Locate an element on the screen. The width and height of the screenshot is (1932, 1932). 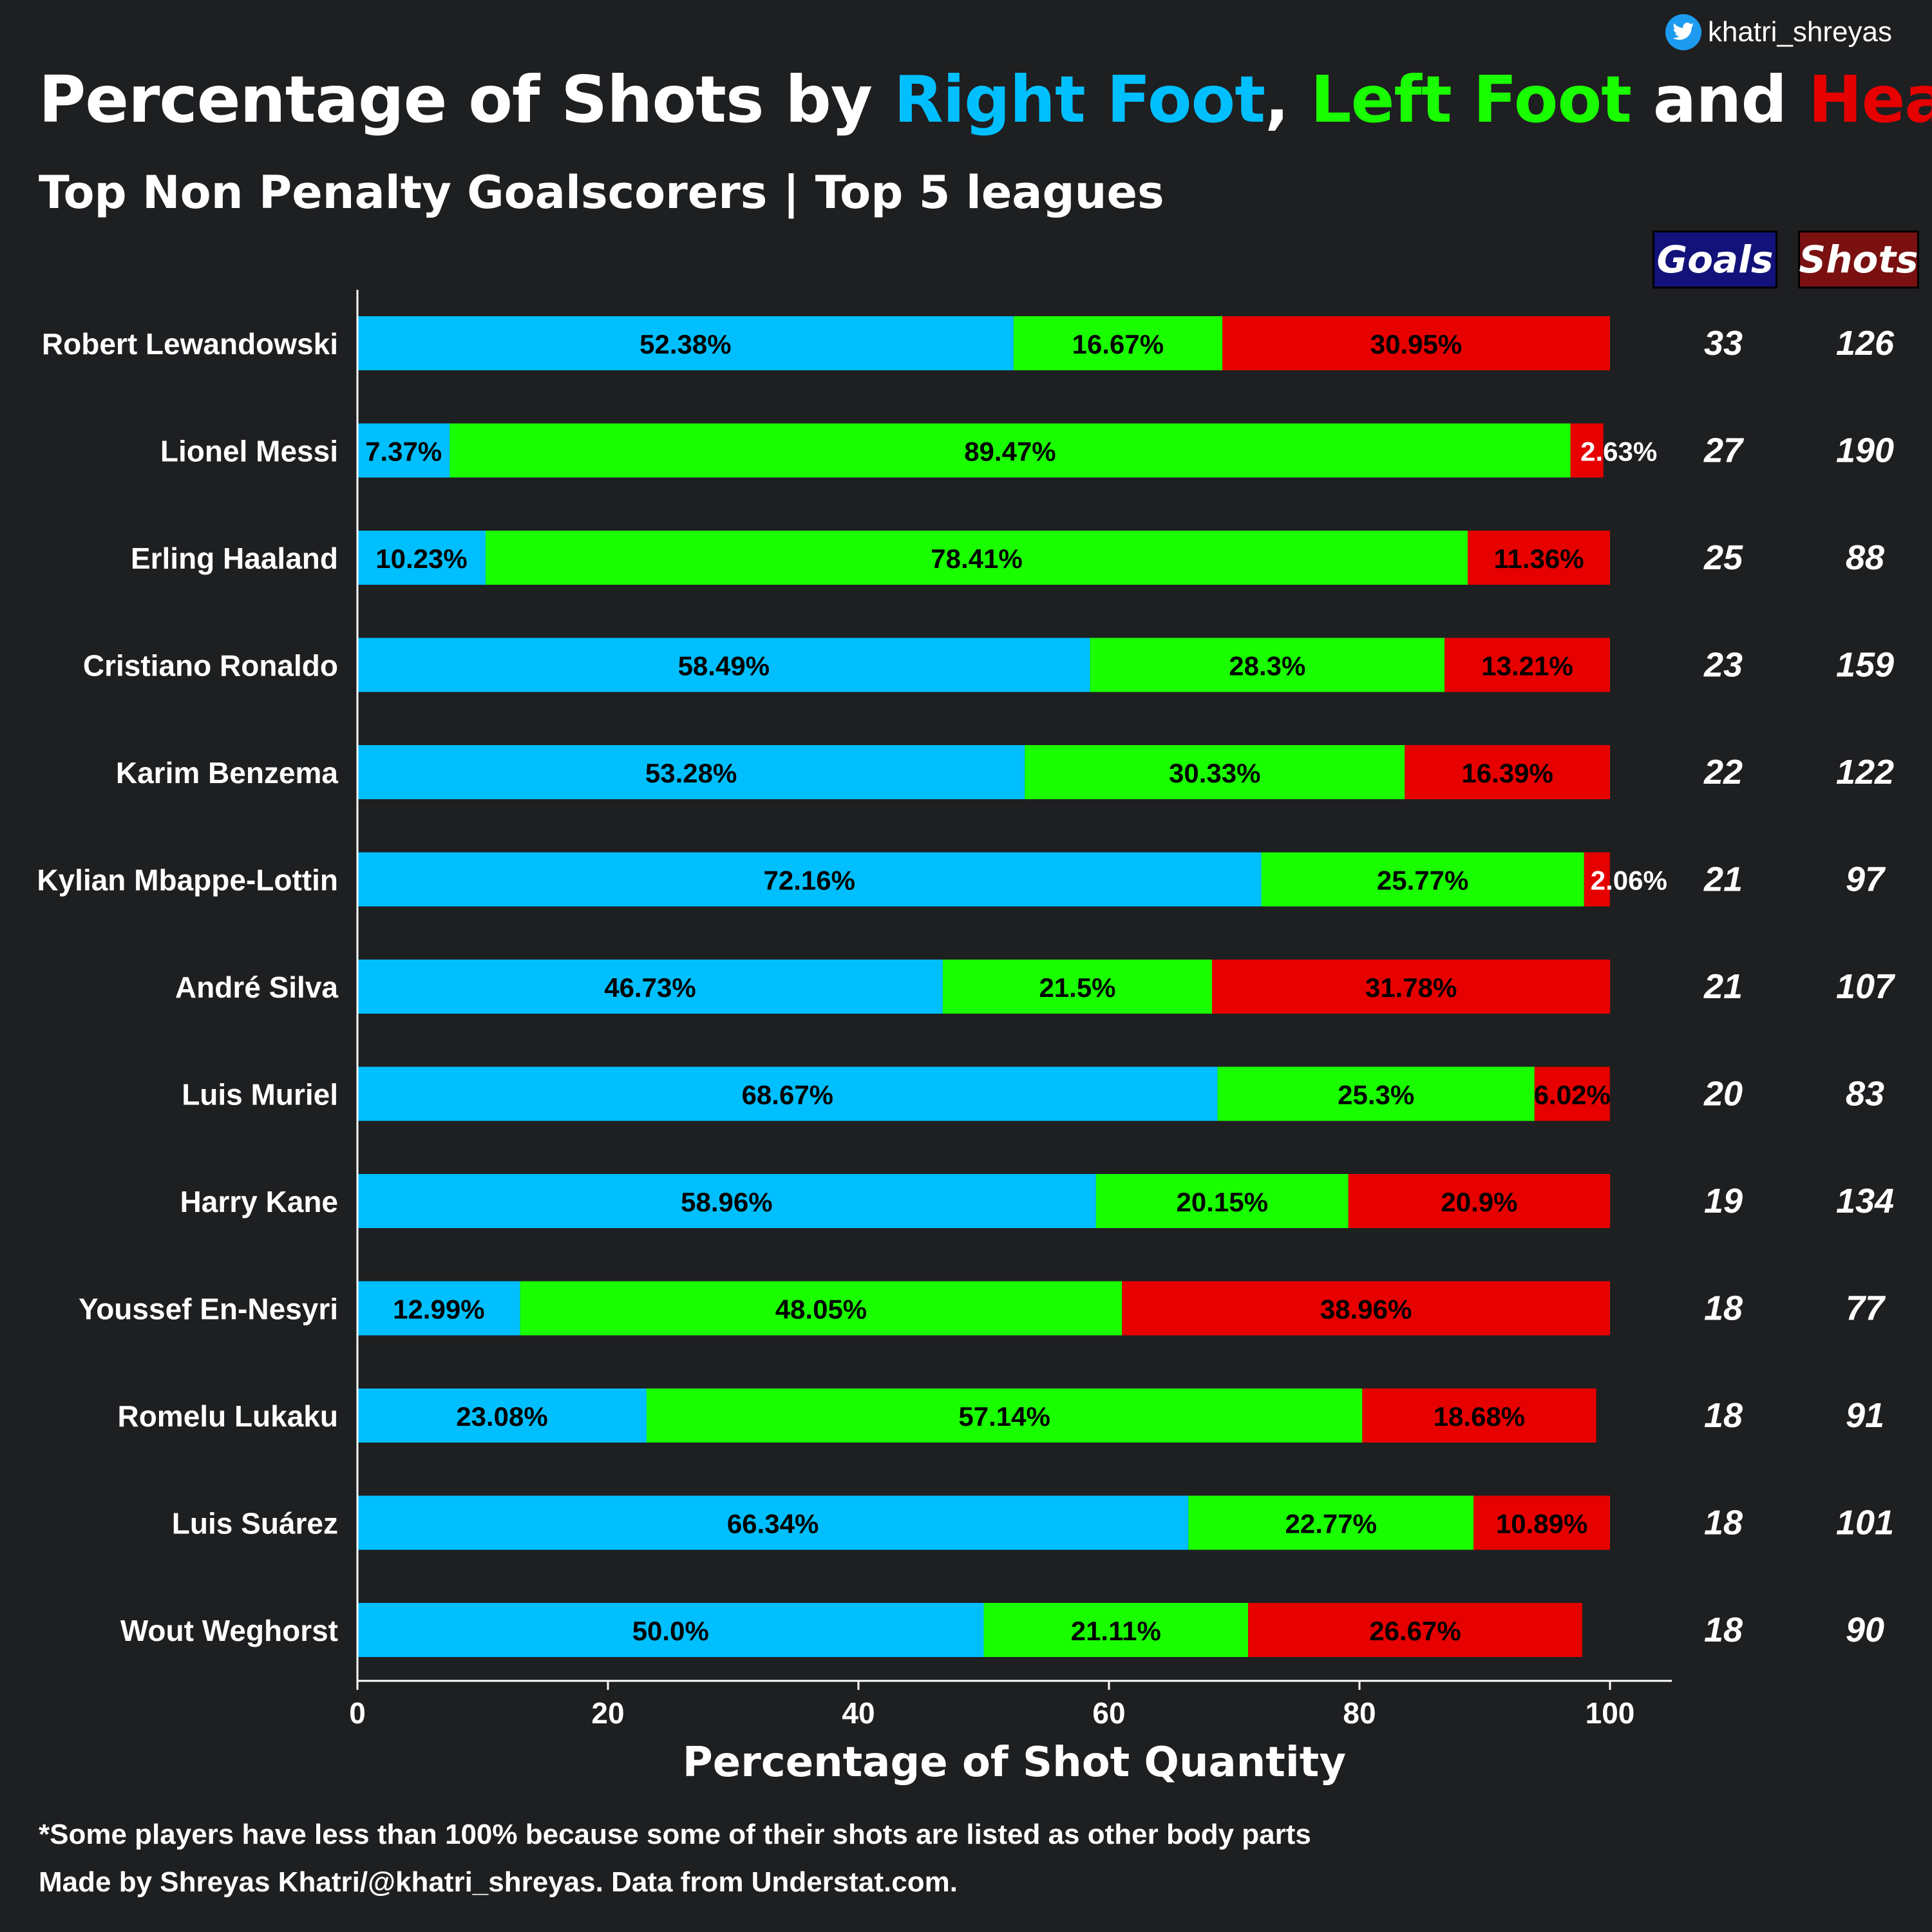
data-label: 21.11% is located at coordinates (1116, 1631).